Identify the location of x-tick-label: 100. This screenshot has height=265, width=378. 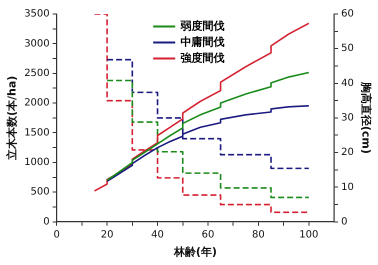
(308, 234).